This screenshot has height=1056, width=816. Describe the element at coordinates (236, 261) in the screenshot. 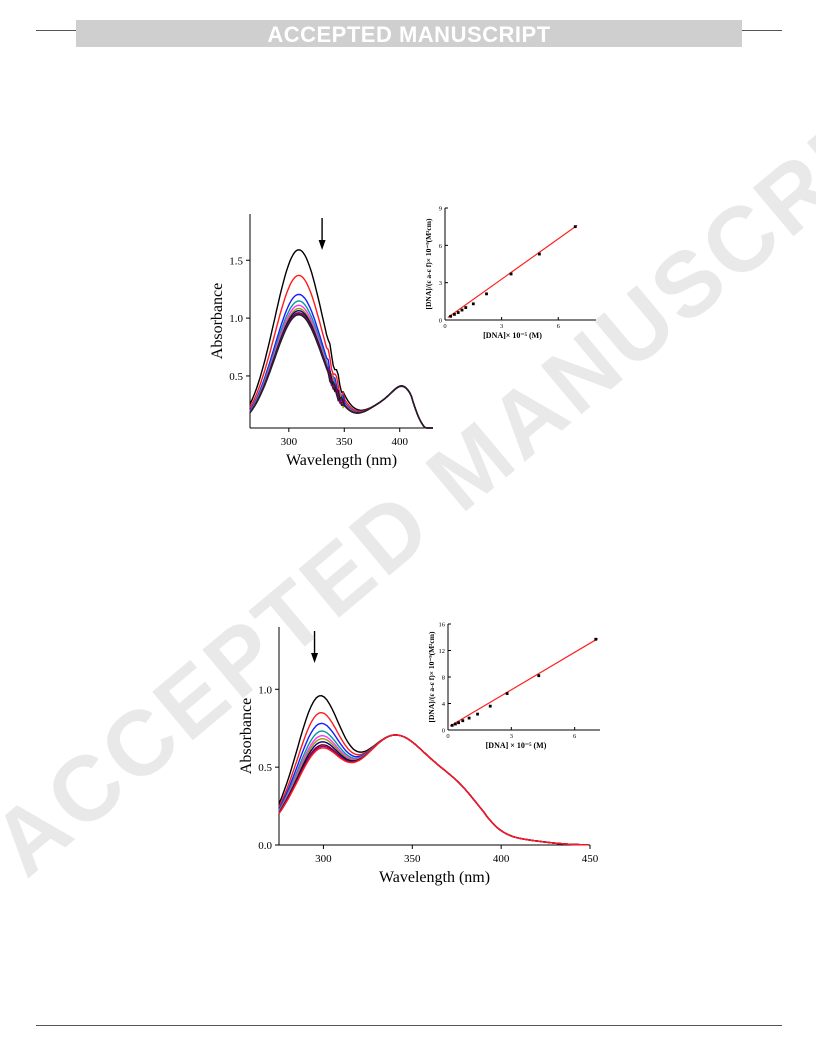

I see `chart1-y-tick-label: 1.5` at that location.